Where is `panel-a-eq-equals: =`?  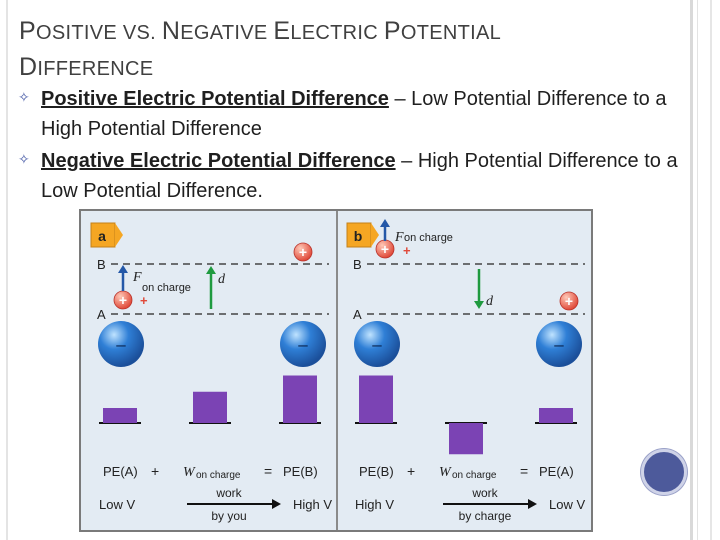 panel-a-eq-equals: = is located at coordinates (268, 471).